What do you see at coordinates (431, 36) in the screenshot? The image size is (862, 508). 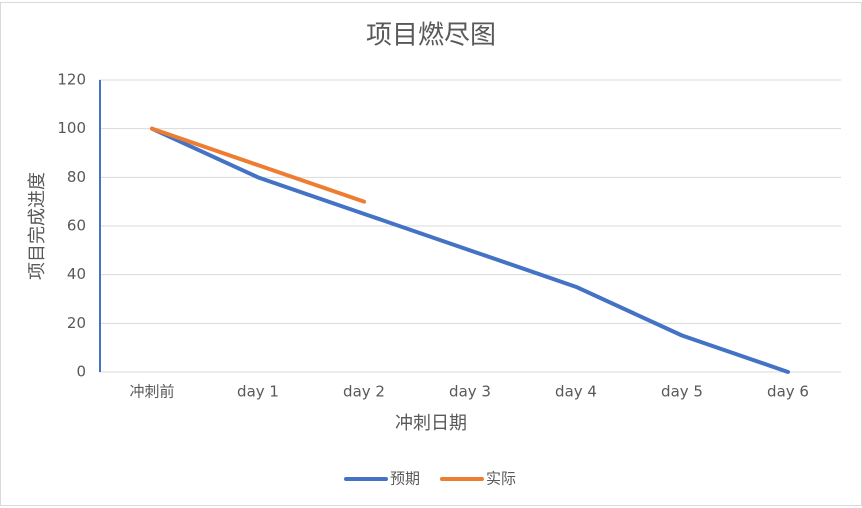 I see `chart-title: 项目燃尽图` at bounding box center [431, 36].